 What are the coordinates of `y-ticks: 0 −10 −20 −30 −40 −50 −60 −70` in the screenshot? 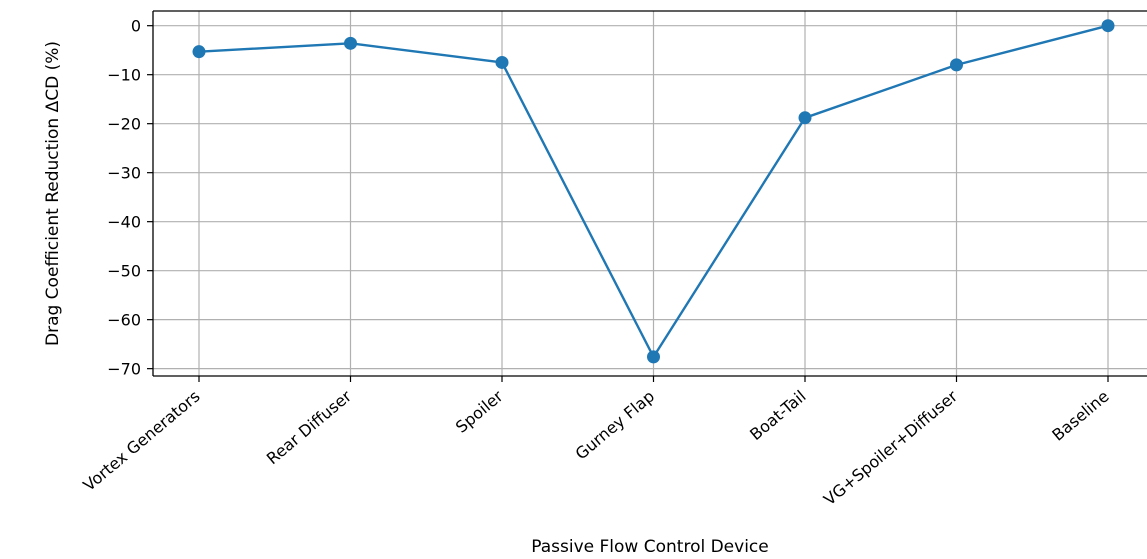 It's located at (130, 198).